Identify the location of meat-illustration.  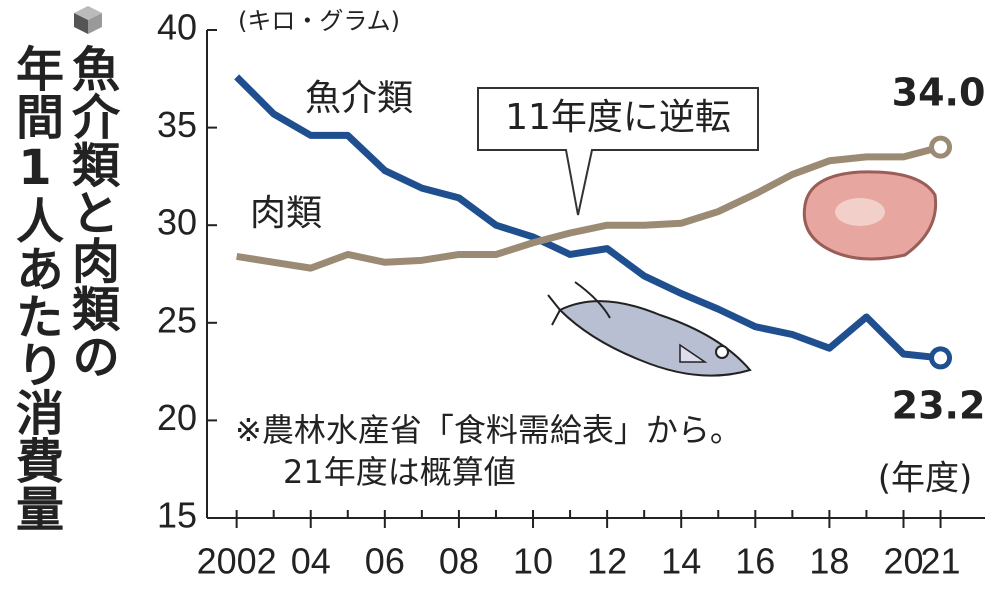
(870, 215).